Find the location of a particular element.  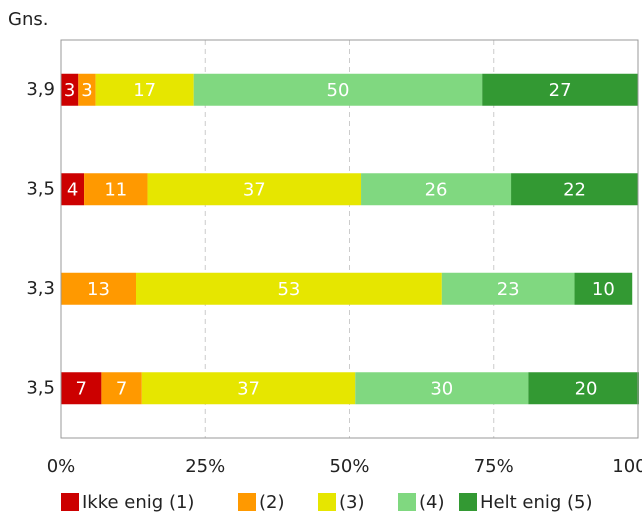

x-tick-label: 50% is located at coordinates (349, 466).